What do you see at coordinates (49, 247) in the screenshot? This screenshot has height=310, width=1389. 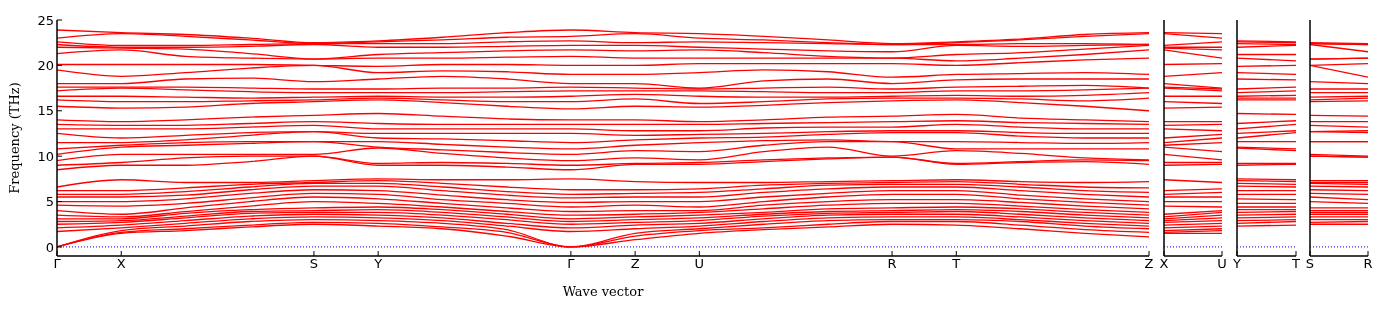 I see `y-tick-label: 0` at bounding box center [49, 247].